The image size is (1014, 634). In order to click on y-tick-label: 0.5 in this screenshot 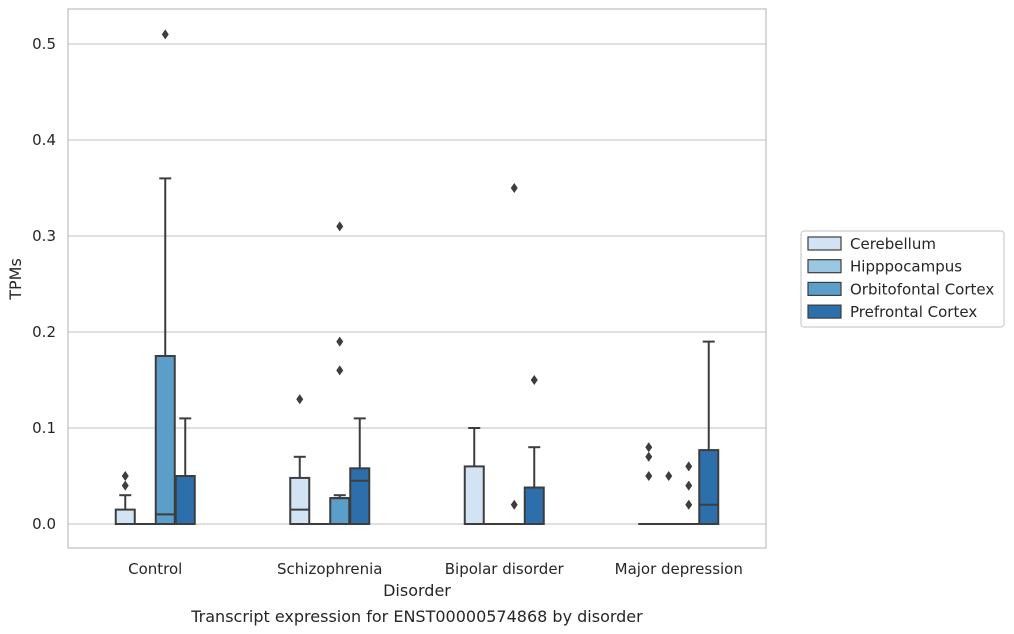, I will do `click(44, 44)`.